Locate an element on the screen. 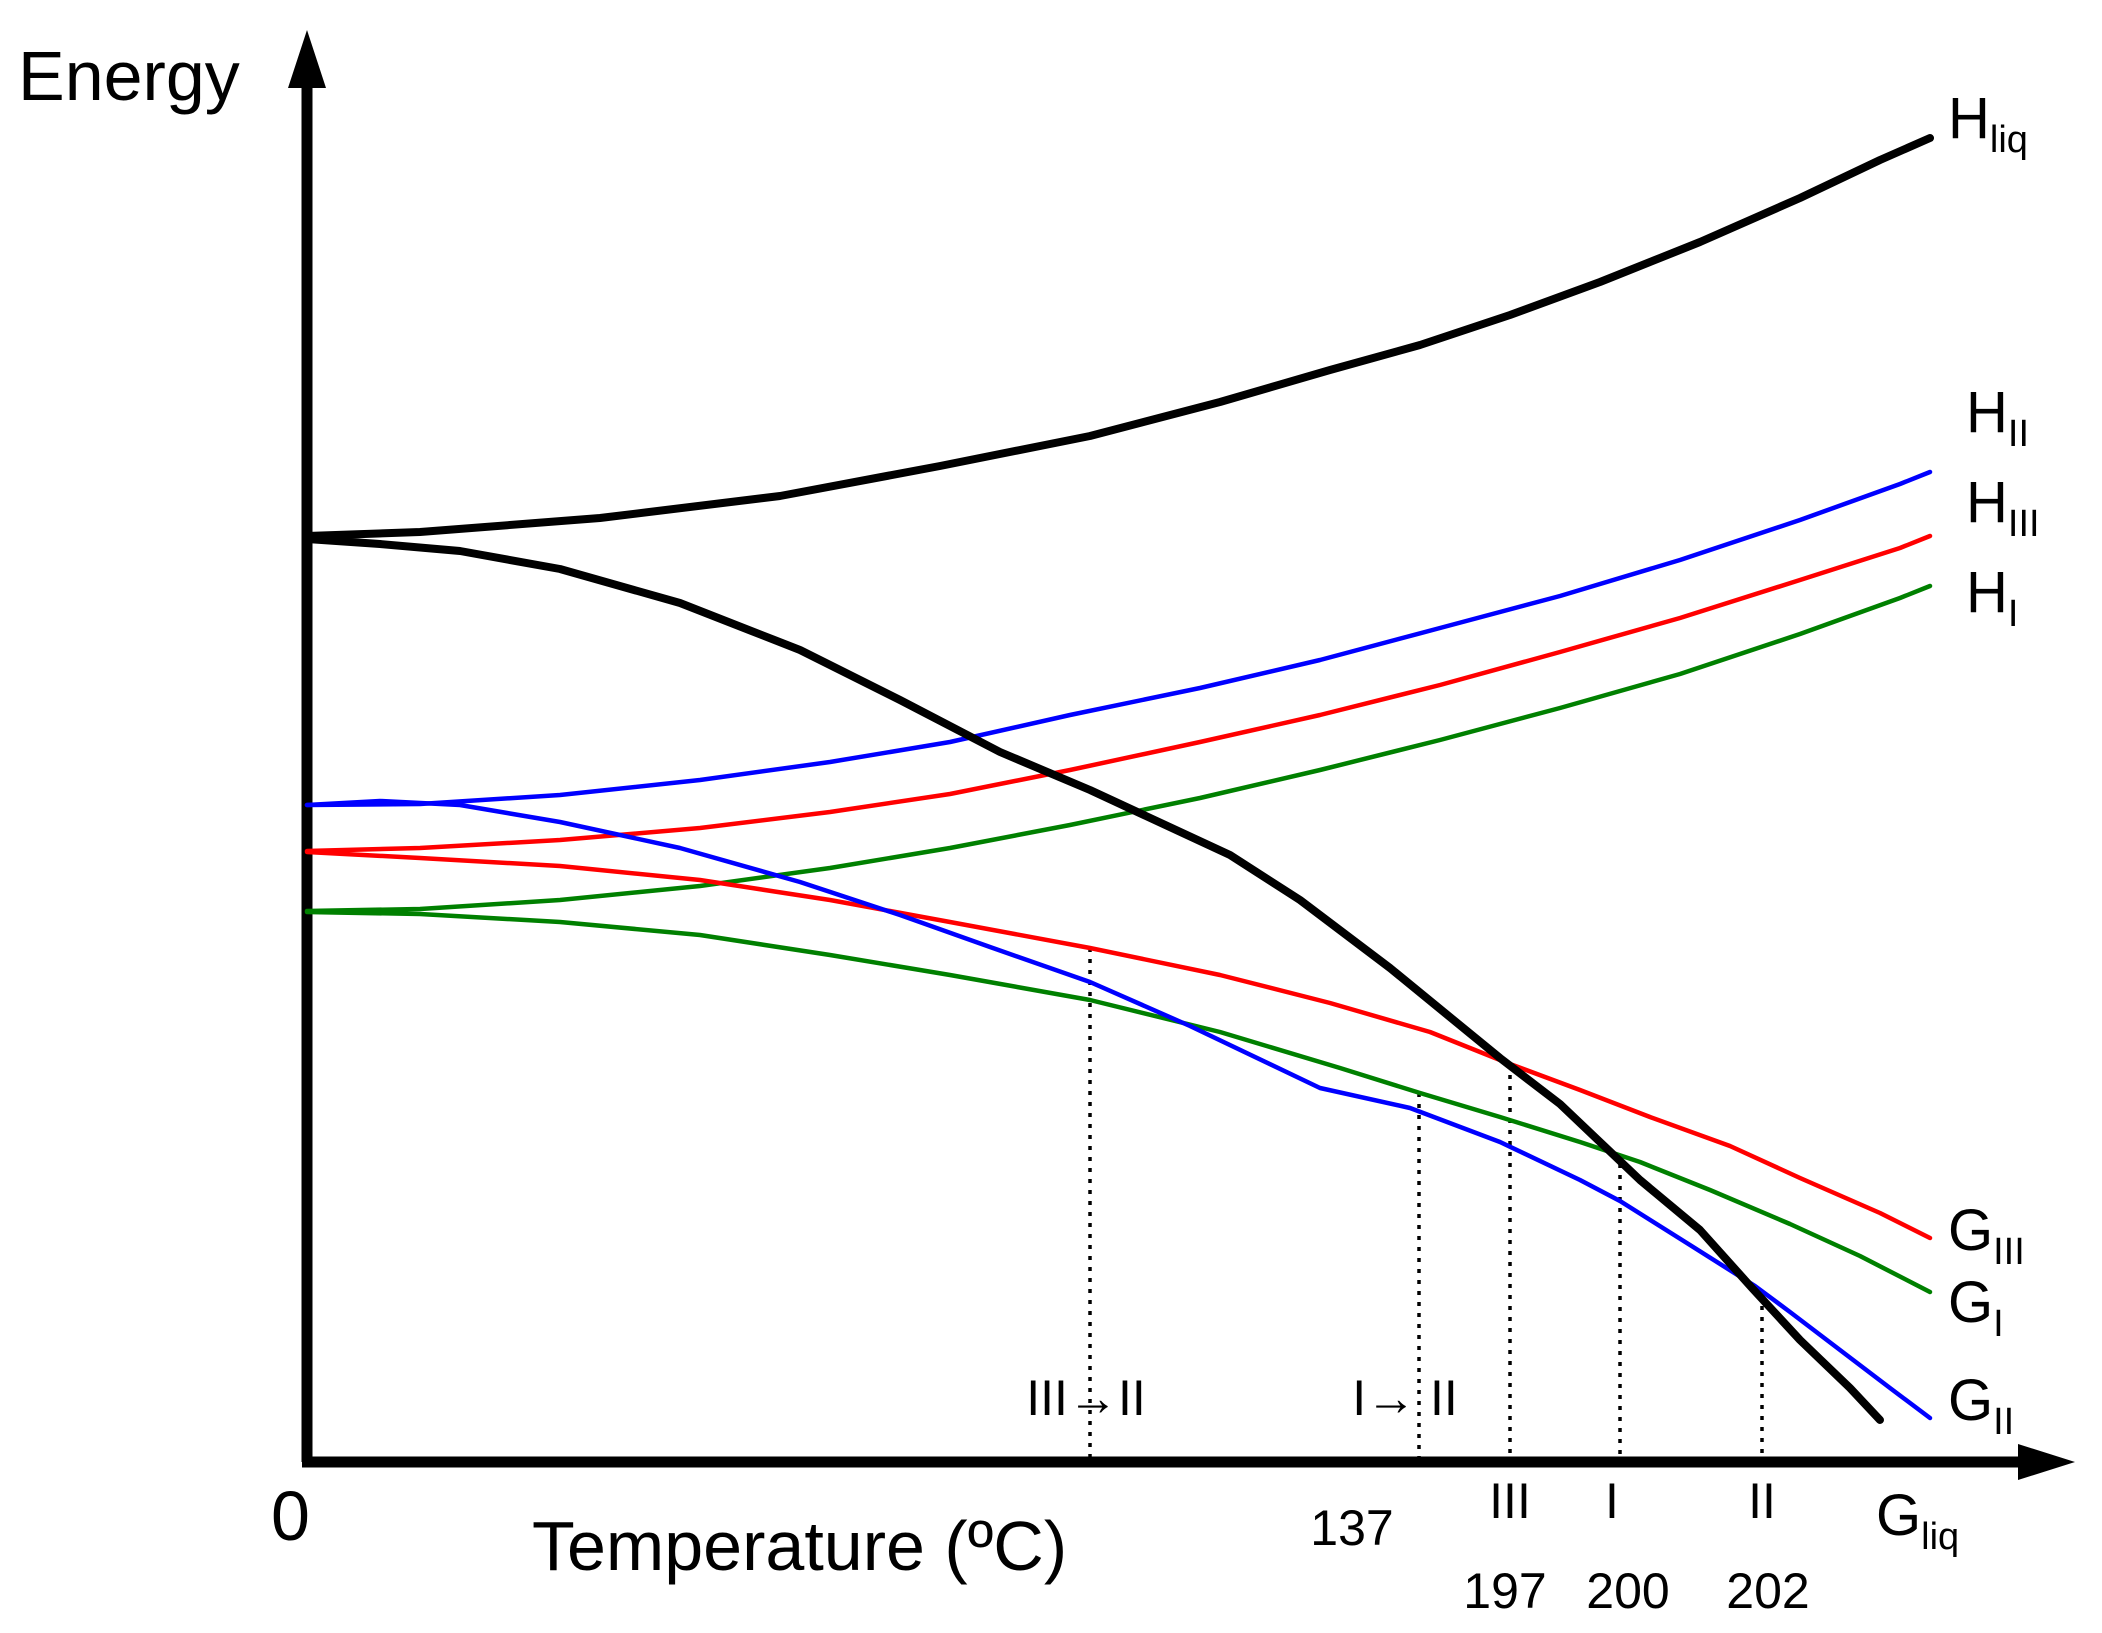 The width and height of the screenshot is (2102, 1633). x-axis-arrowhead is located at coordinates (2046, 1462).